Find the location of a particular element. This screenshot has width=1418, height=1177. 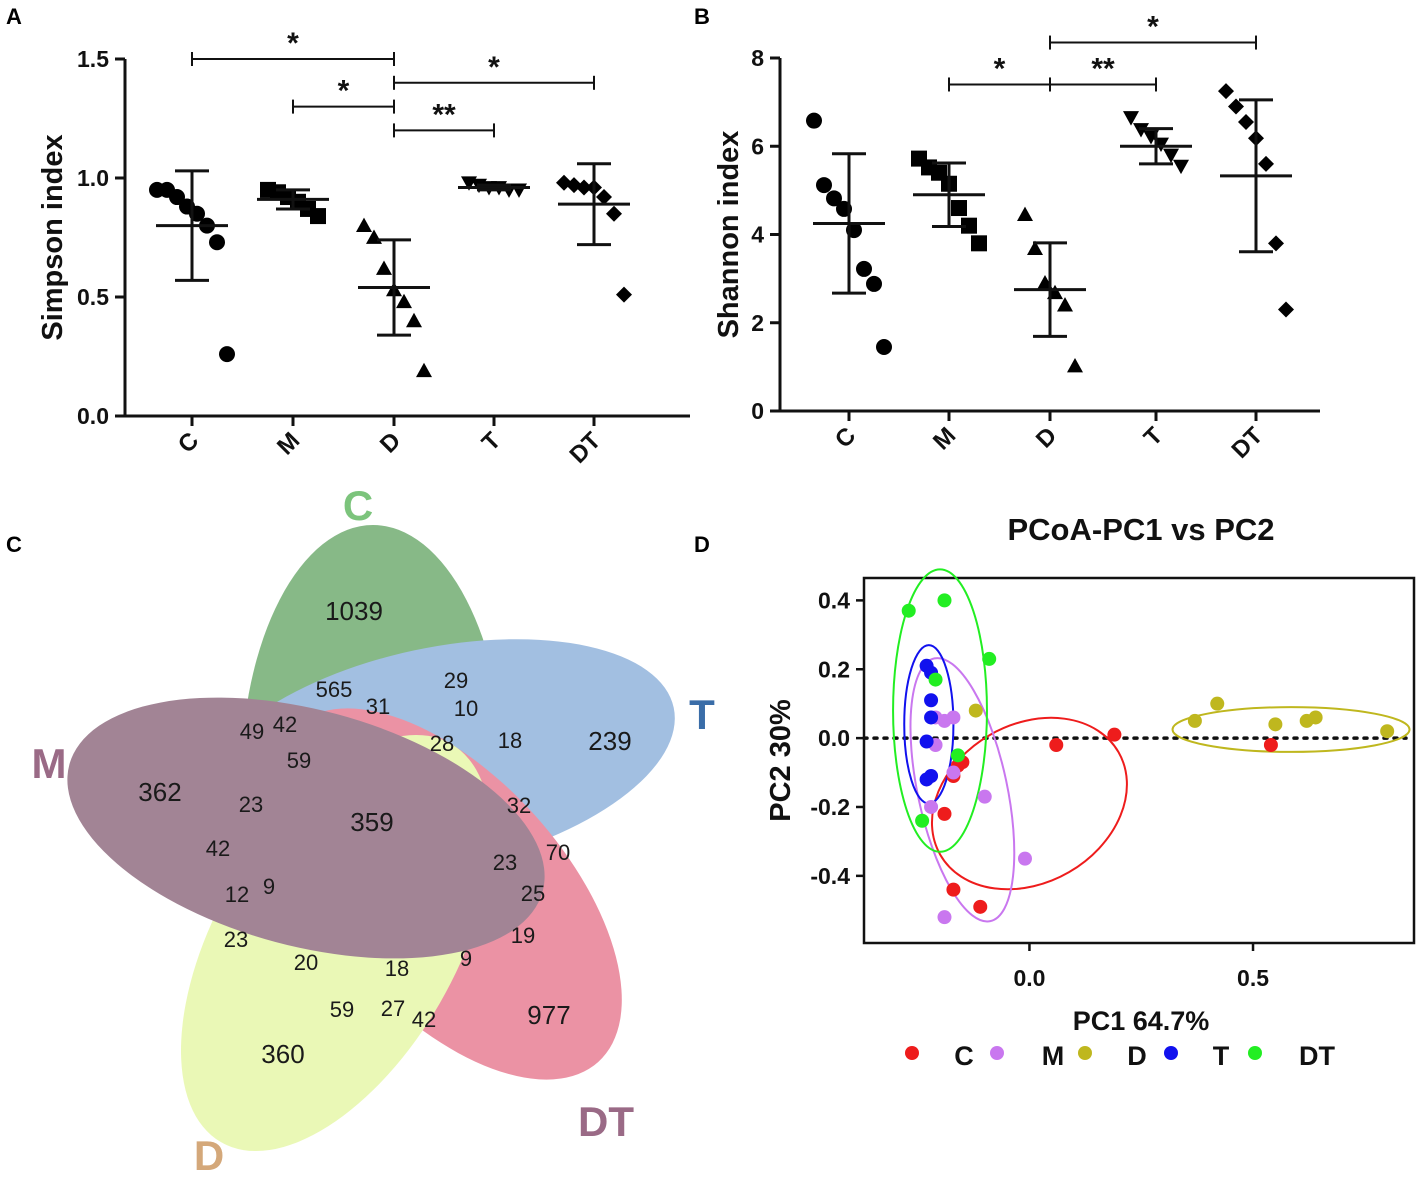

venn-count: 28 is located at coordinates (442, 743).